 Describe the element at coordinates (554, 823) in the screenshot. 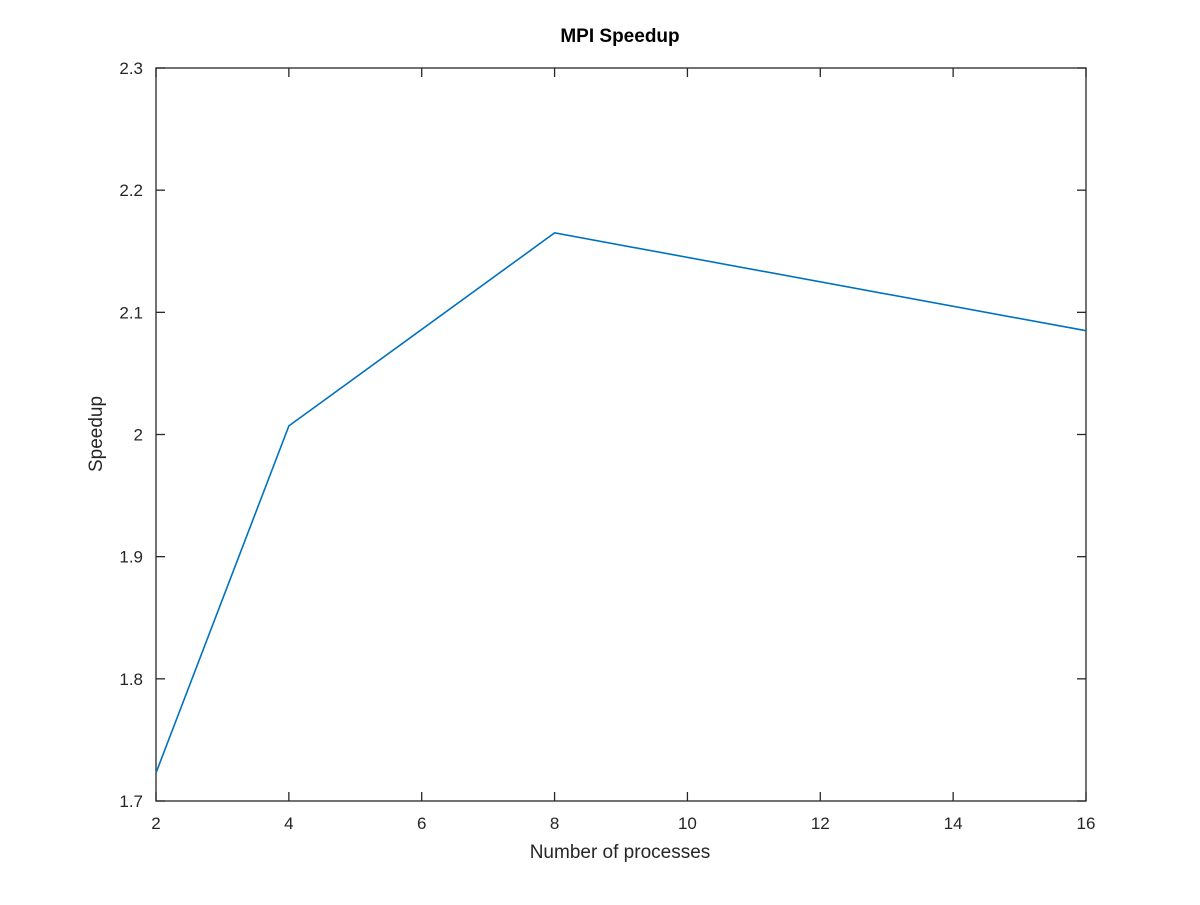

I see `x-tick-label: 8` at that location.